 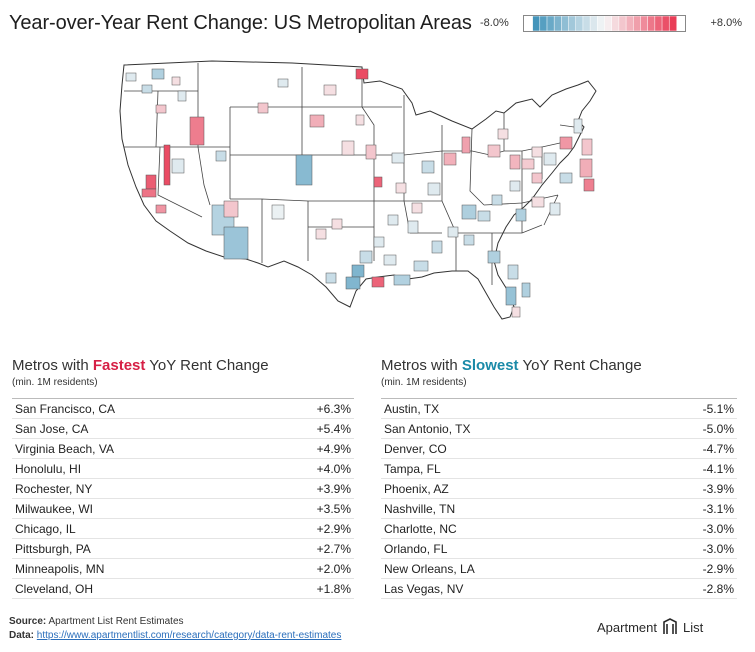 I want to click on rent-change-value: -3.1%, so click(x=718, y=509).